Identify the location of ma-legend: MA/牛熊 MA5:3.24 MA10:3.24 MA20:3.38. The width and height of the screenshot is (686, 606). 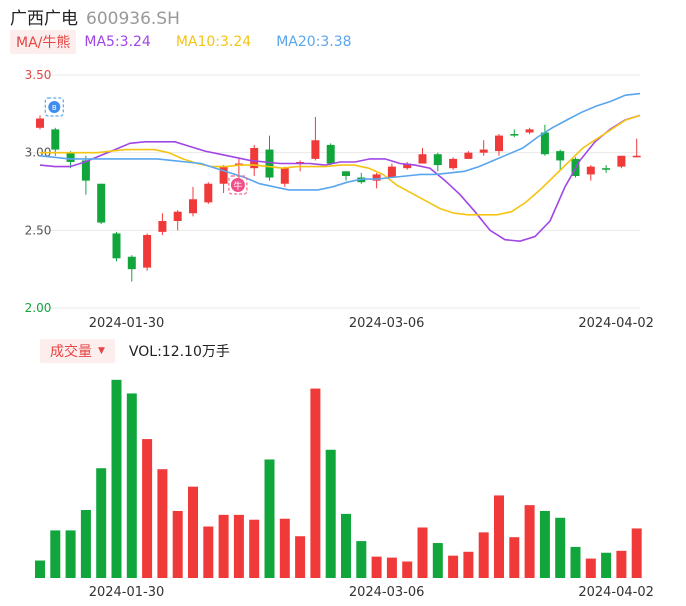
(193, 42).